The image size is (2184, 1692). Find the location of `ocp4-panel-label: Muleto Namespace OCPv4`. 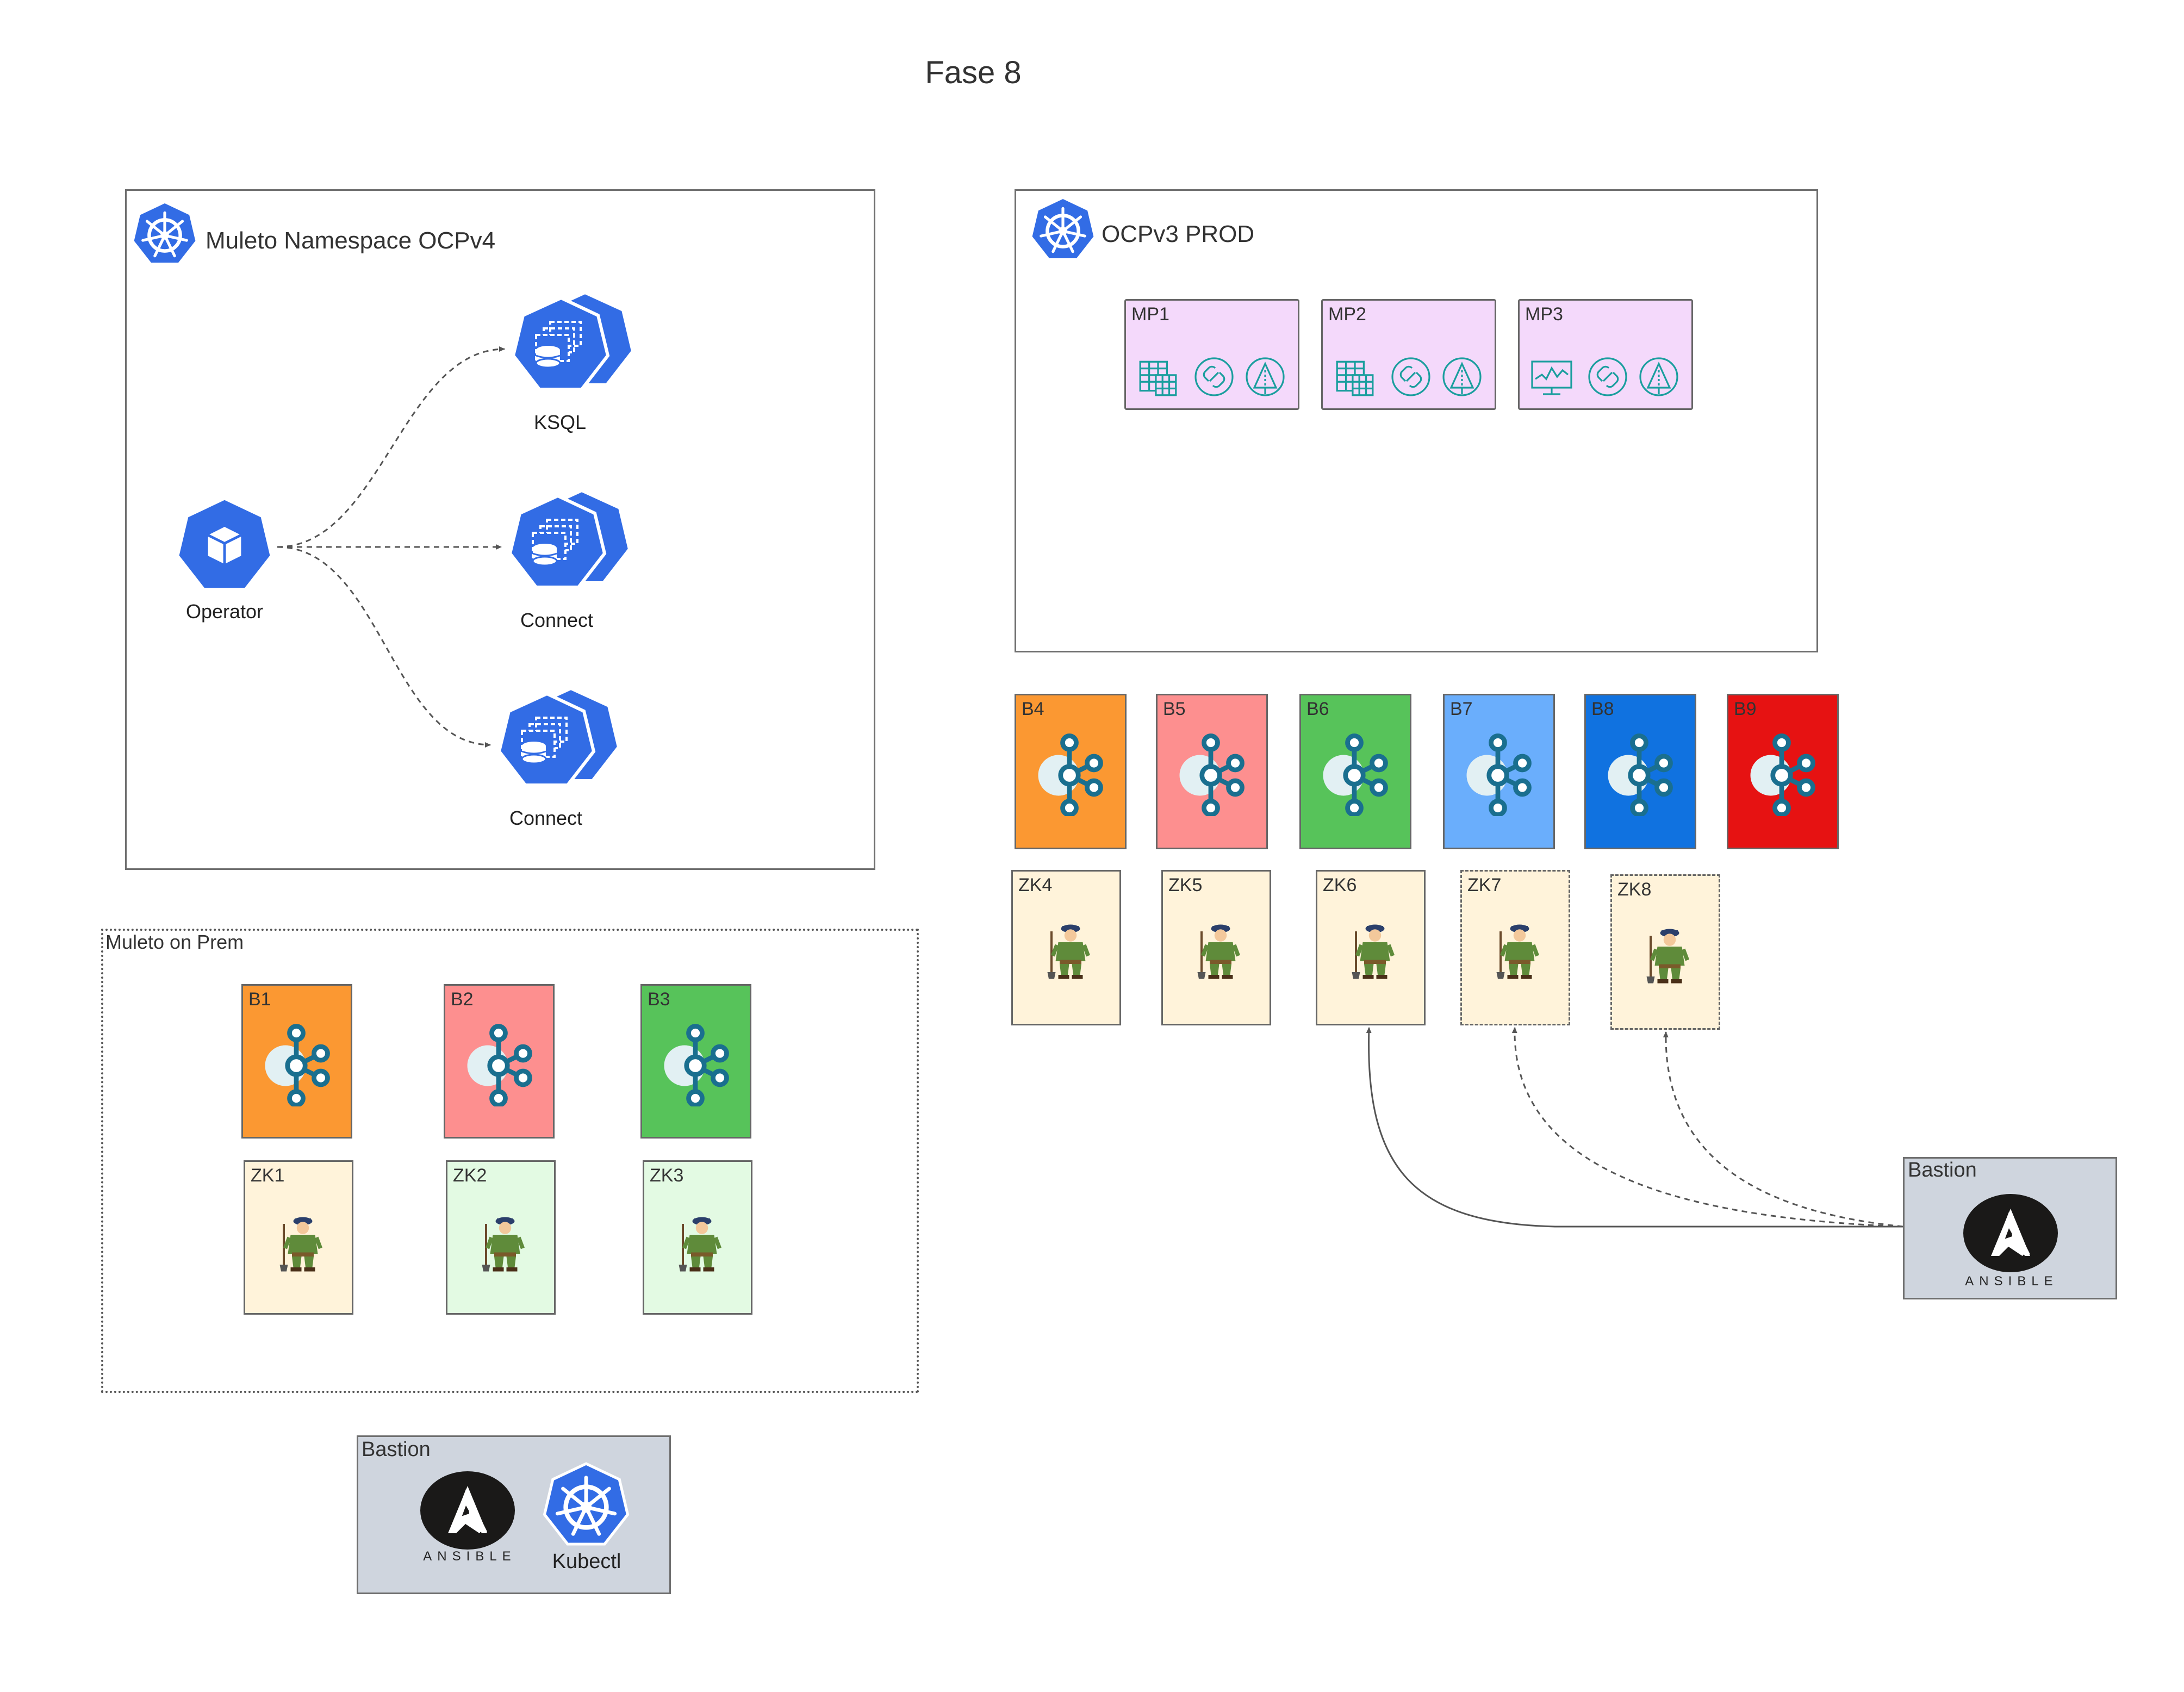

ocp4-panel-label: Muleto Namespace OCPv4 is located at coordinates (351, 240).